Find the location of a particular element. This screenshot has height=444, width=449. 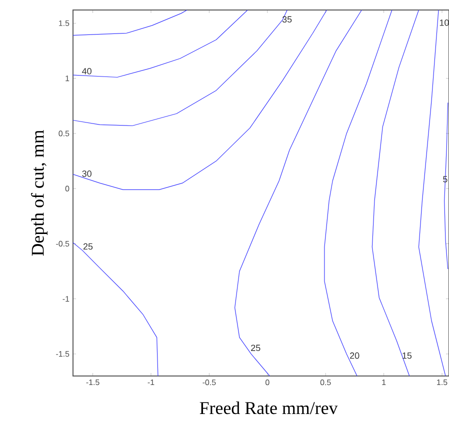

annotation: 30 is located at coordinates (87, 173).